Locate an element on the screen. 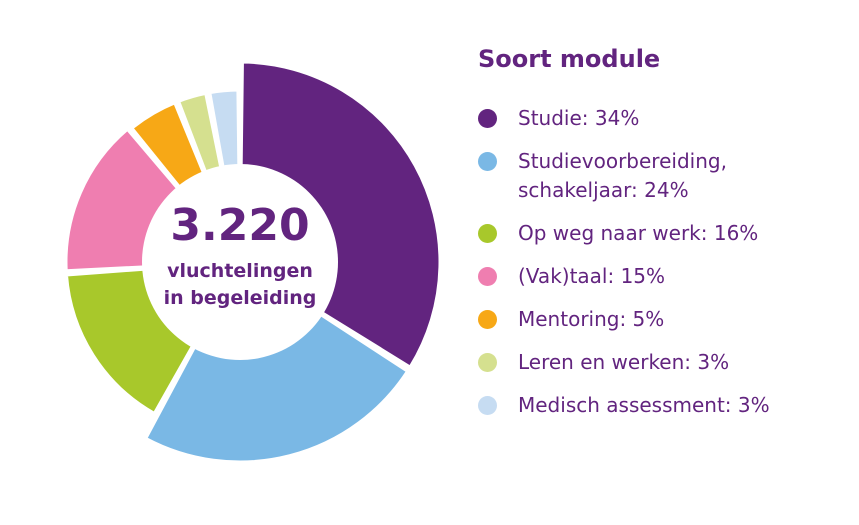 The width and height of the screenshot is (859, 525). donut-hole is located at coordinates (240, 262).